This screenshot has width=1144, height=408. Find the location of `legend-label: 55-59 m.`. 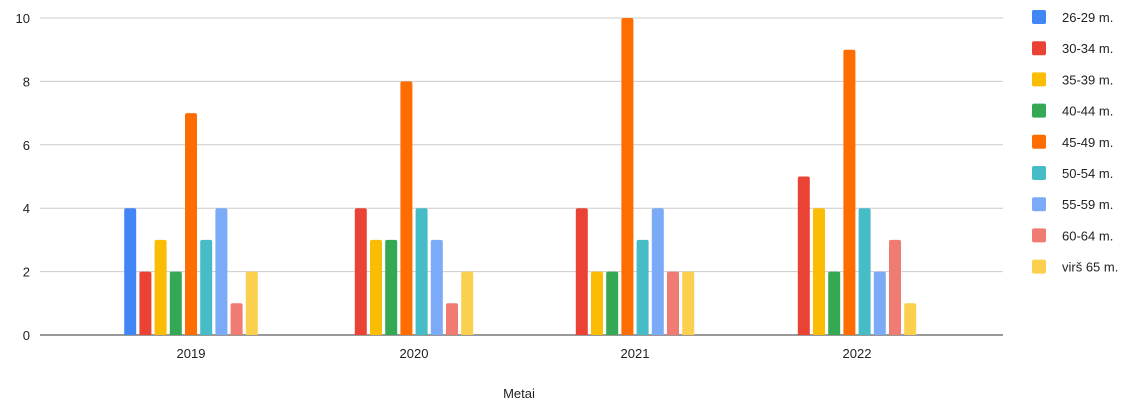

legend-label: 55-59 m. is located at coordinates (1087, 204).